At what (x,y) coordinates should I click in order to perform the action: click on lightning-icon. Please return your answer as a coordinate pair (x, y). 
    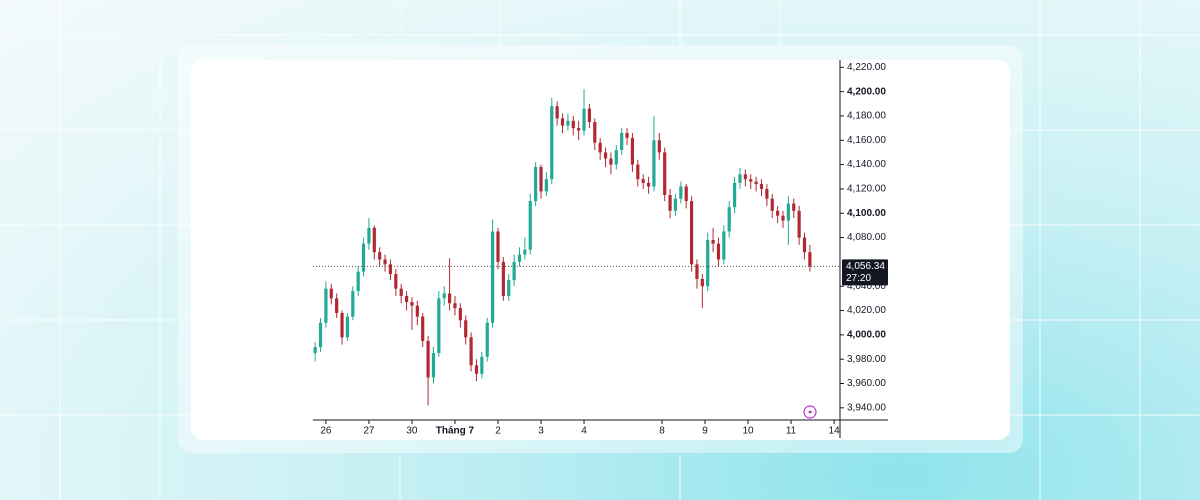
    Looking at the image, I should click on (810, 412).